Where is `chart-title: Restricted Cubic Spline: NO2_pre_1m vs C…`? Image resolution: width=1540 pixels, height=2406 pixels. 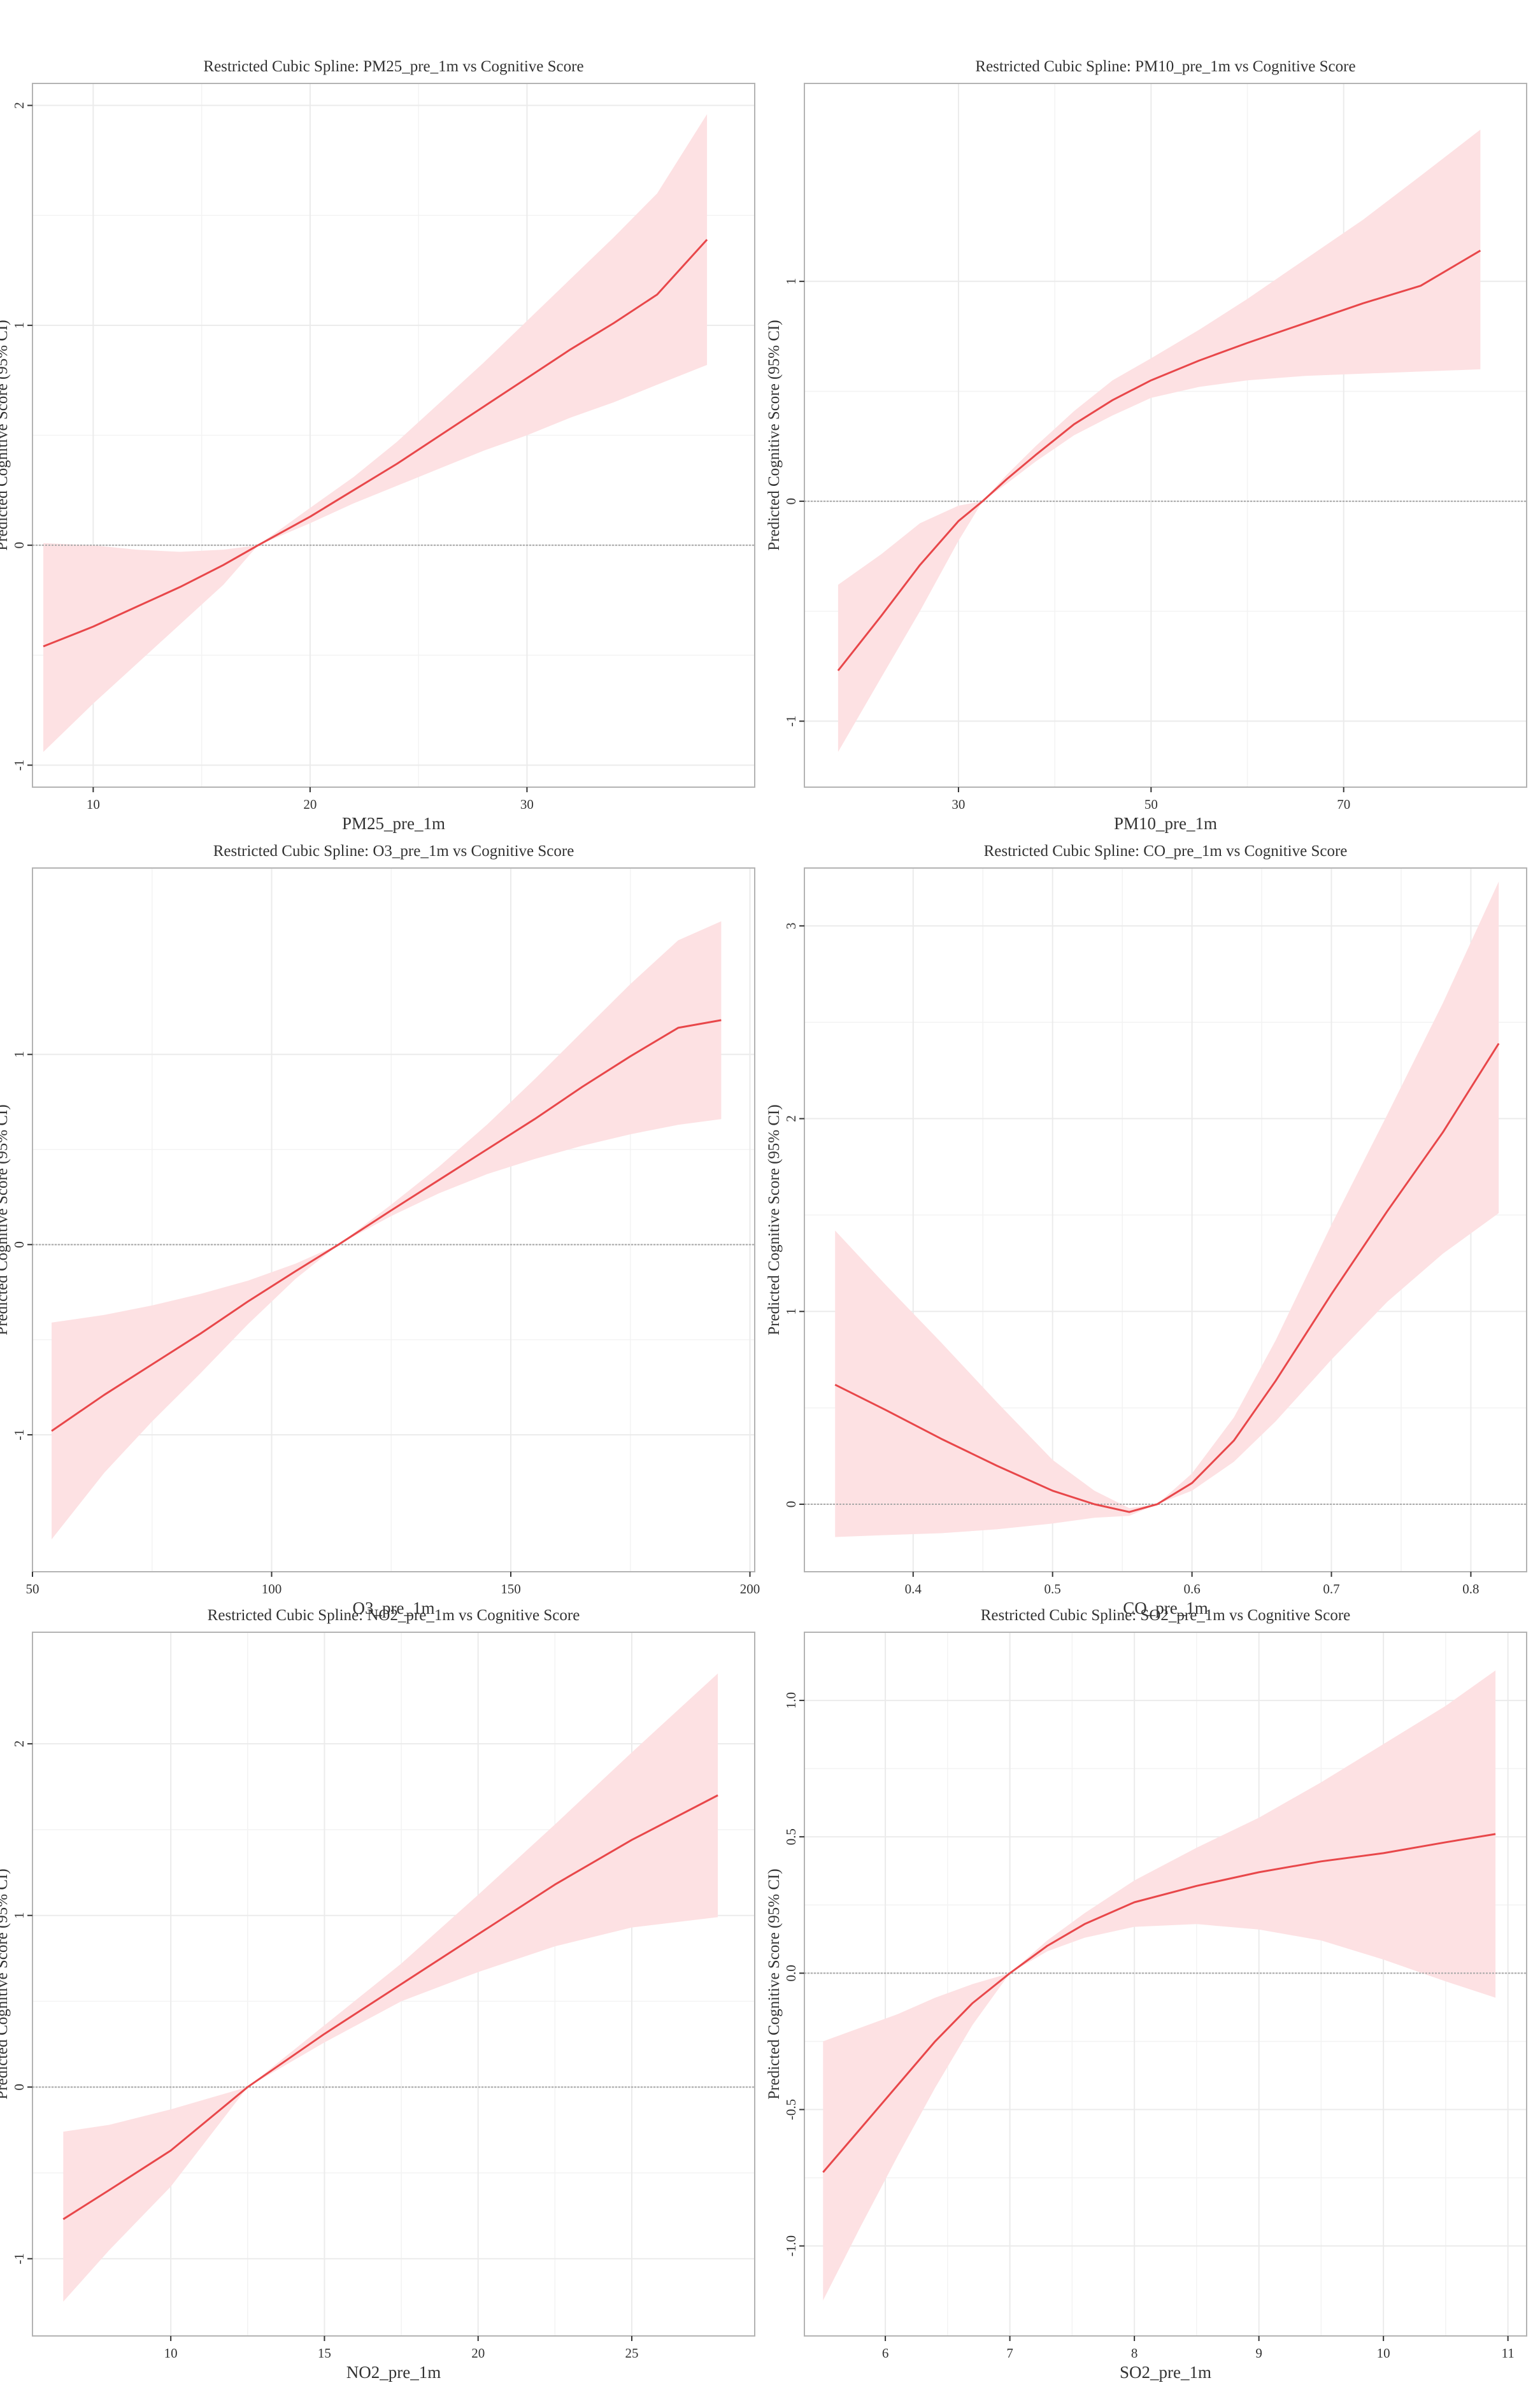 chart-title: Restricted Cubic Spline: NO2_pre_1m vs C… is located at coordinates (394, 1616).